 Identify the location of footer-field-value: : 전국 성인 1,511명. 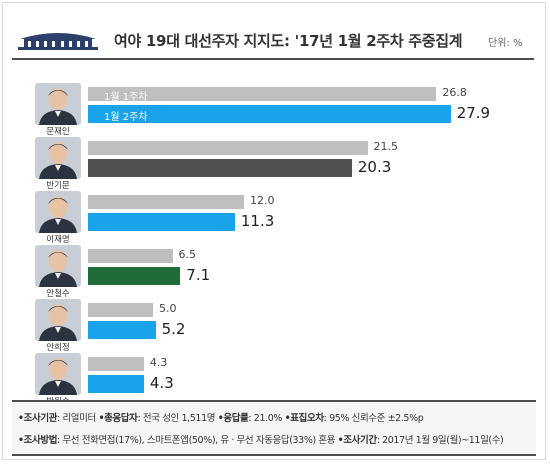
(177, 418).